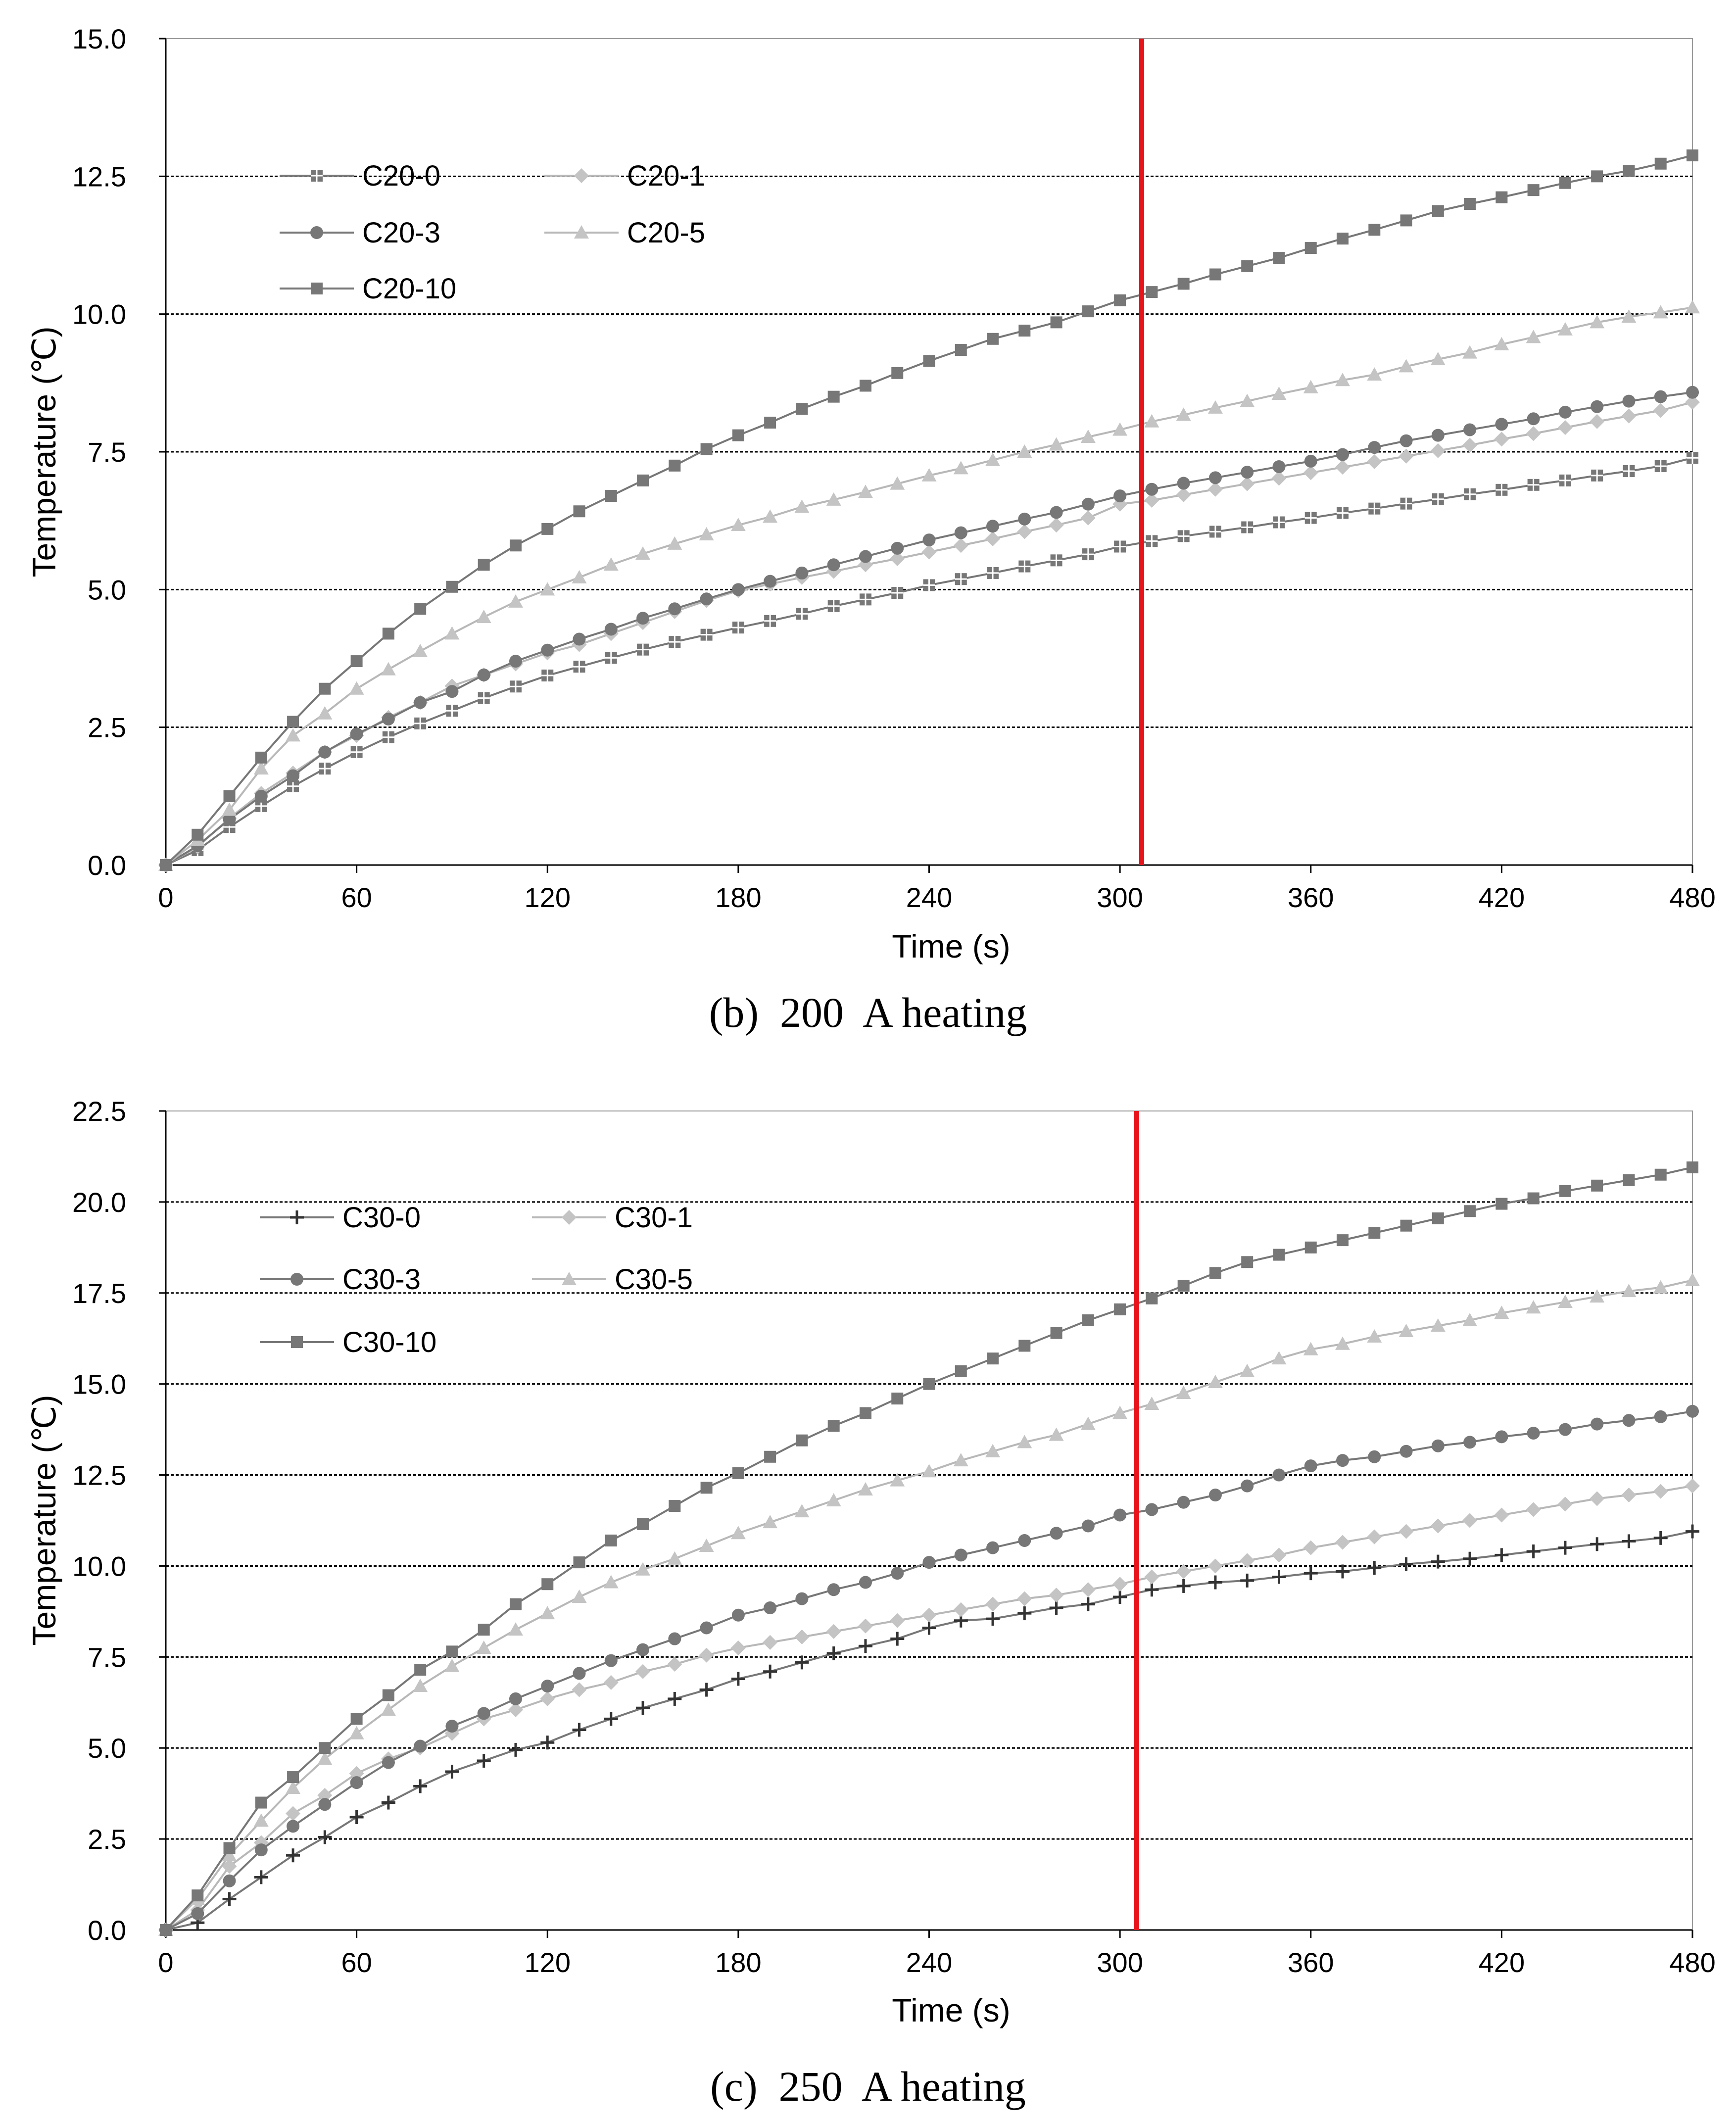 The height and width of the screenshot is (2122, 1736). What do you see at coordinates (107, 1657) in the screenshot?
I see `y-tick-label: 7.5` at bounding box center [107, 1657].